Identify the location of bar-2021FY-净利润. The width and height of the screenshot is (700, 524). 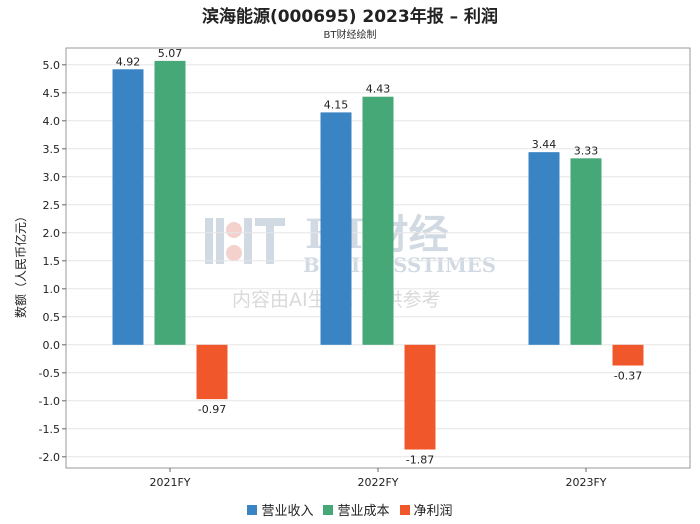
(212, 372).